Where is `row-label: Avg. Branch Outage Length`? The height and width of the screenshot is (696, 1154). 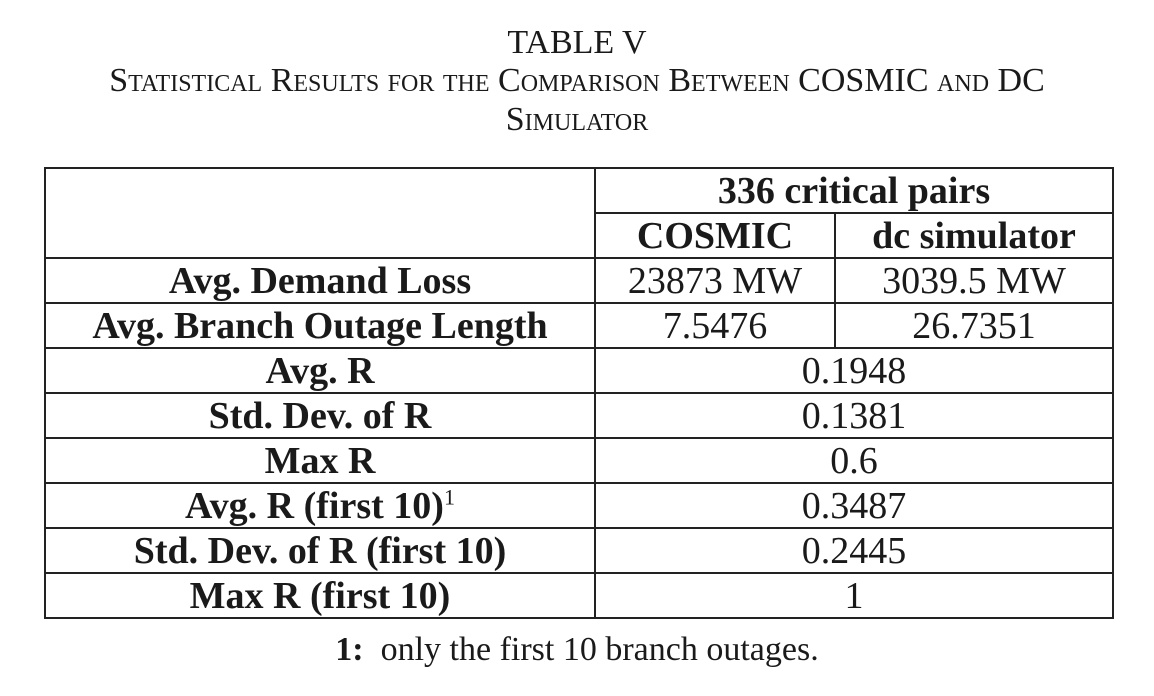 row-label: Avg. Branch Outage Length is located at coordinates (320, 325).